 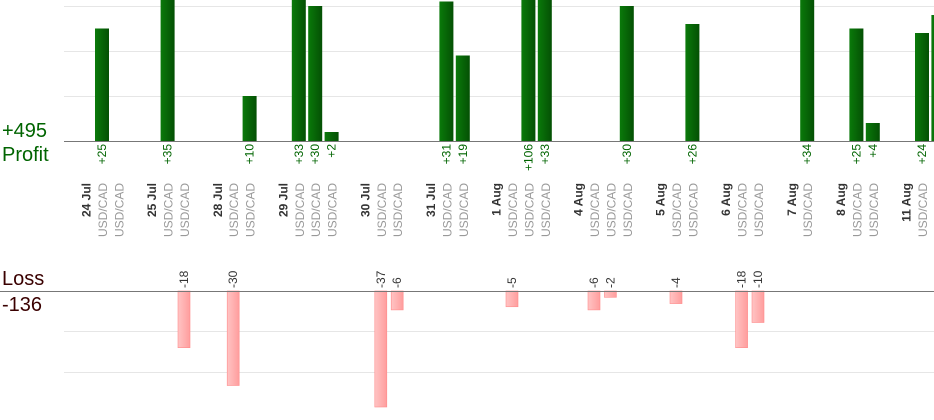 I want to click on profit-label: Profit, so click(x=25, y=155).